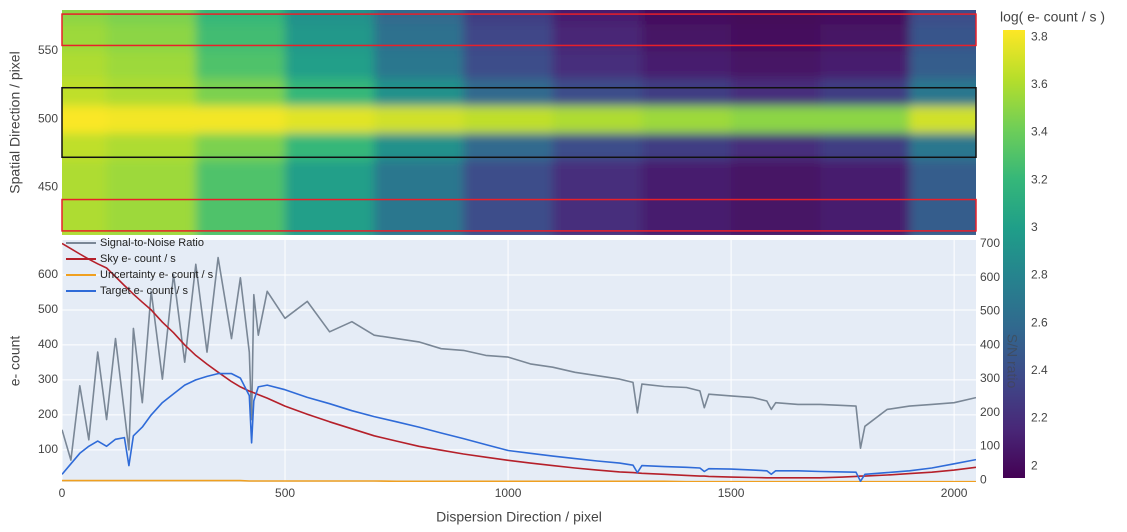  Describe the element at coordinates (62, 493) in the screenshot. I see `x-tick-label: 0` at that location.